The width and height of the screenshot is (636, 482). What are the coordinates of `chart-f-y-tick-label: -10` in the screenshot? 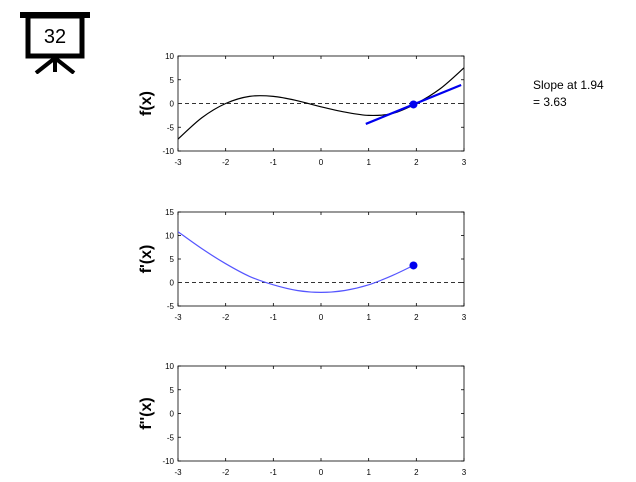 It's located at (168, 151).